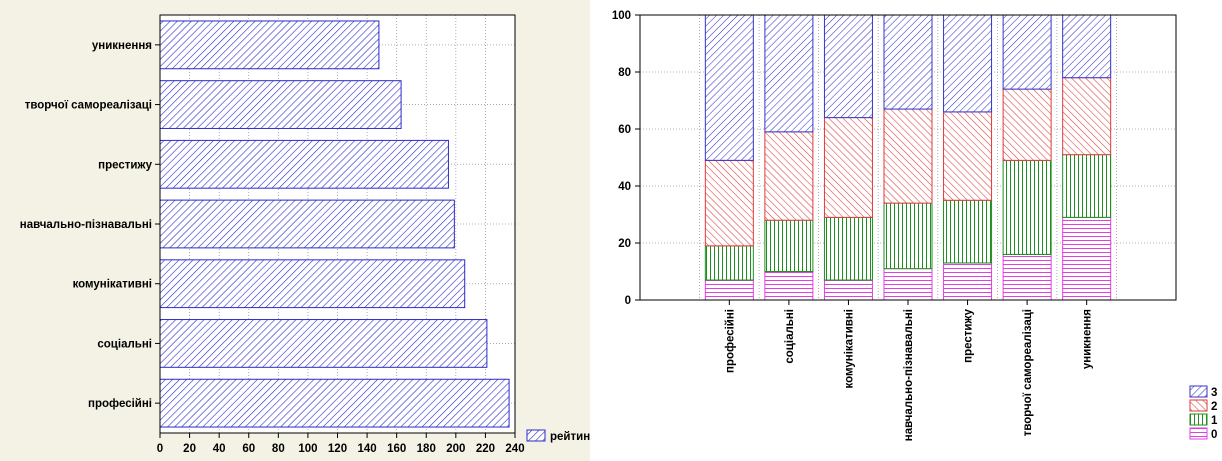  What do you see at coordinates (219, 449) in the screenshot?
I see `x-tick-label: 40` at bounding box center [219, 449].